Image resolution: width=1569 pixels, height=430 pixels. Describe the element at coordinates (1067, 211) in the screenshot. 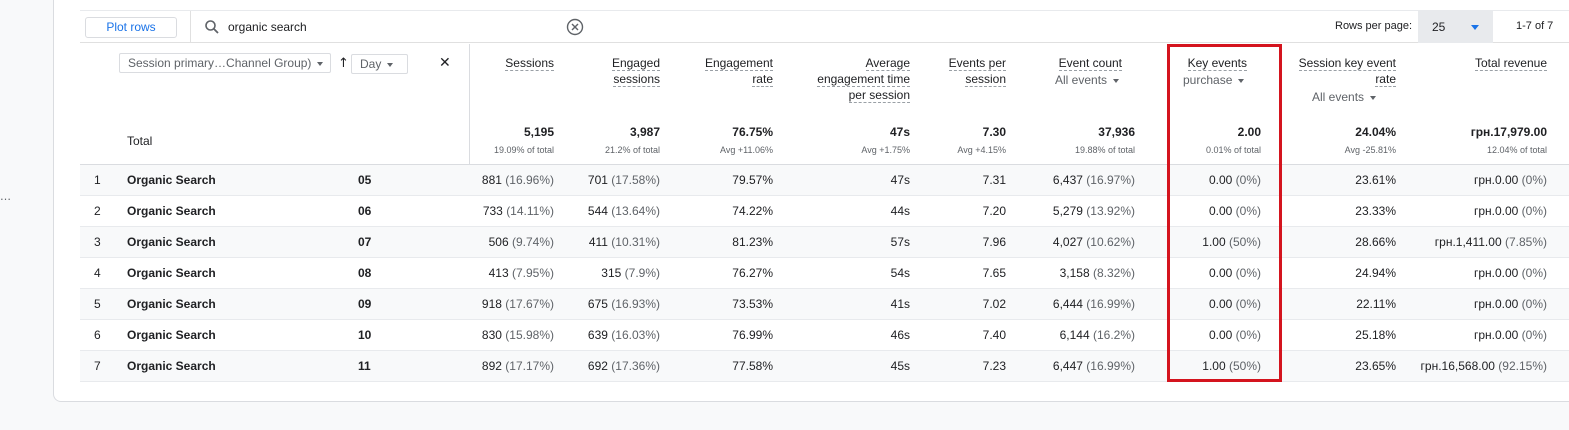

I see `cell-event-count-value: 5,279` at that location.